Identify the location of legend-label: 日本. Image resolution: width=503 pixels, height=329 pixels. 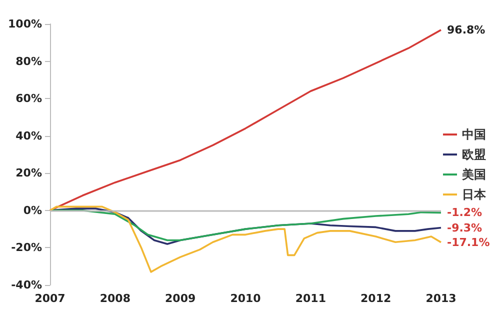
(474, 195).